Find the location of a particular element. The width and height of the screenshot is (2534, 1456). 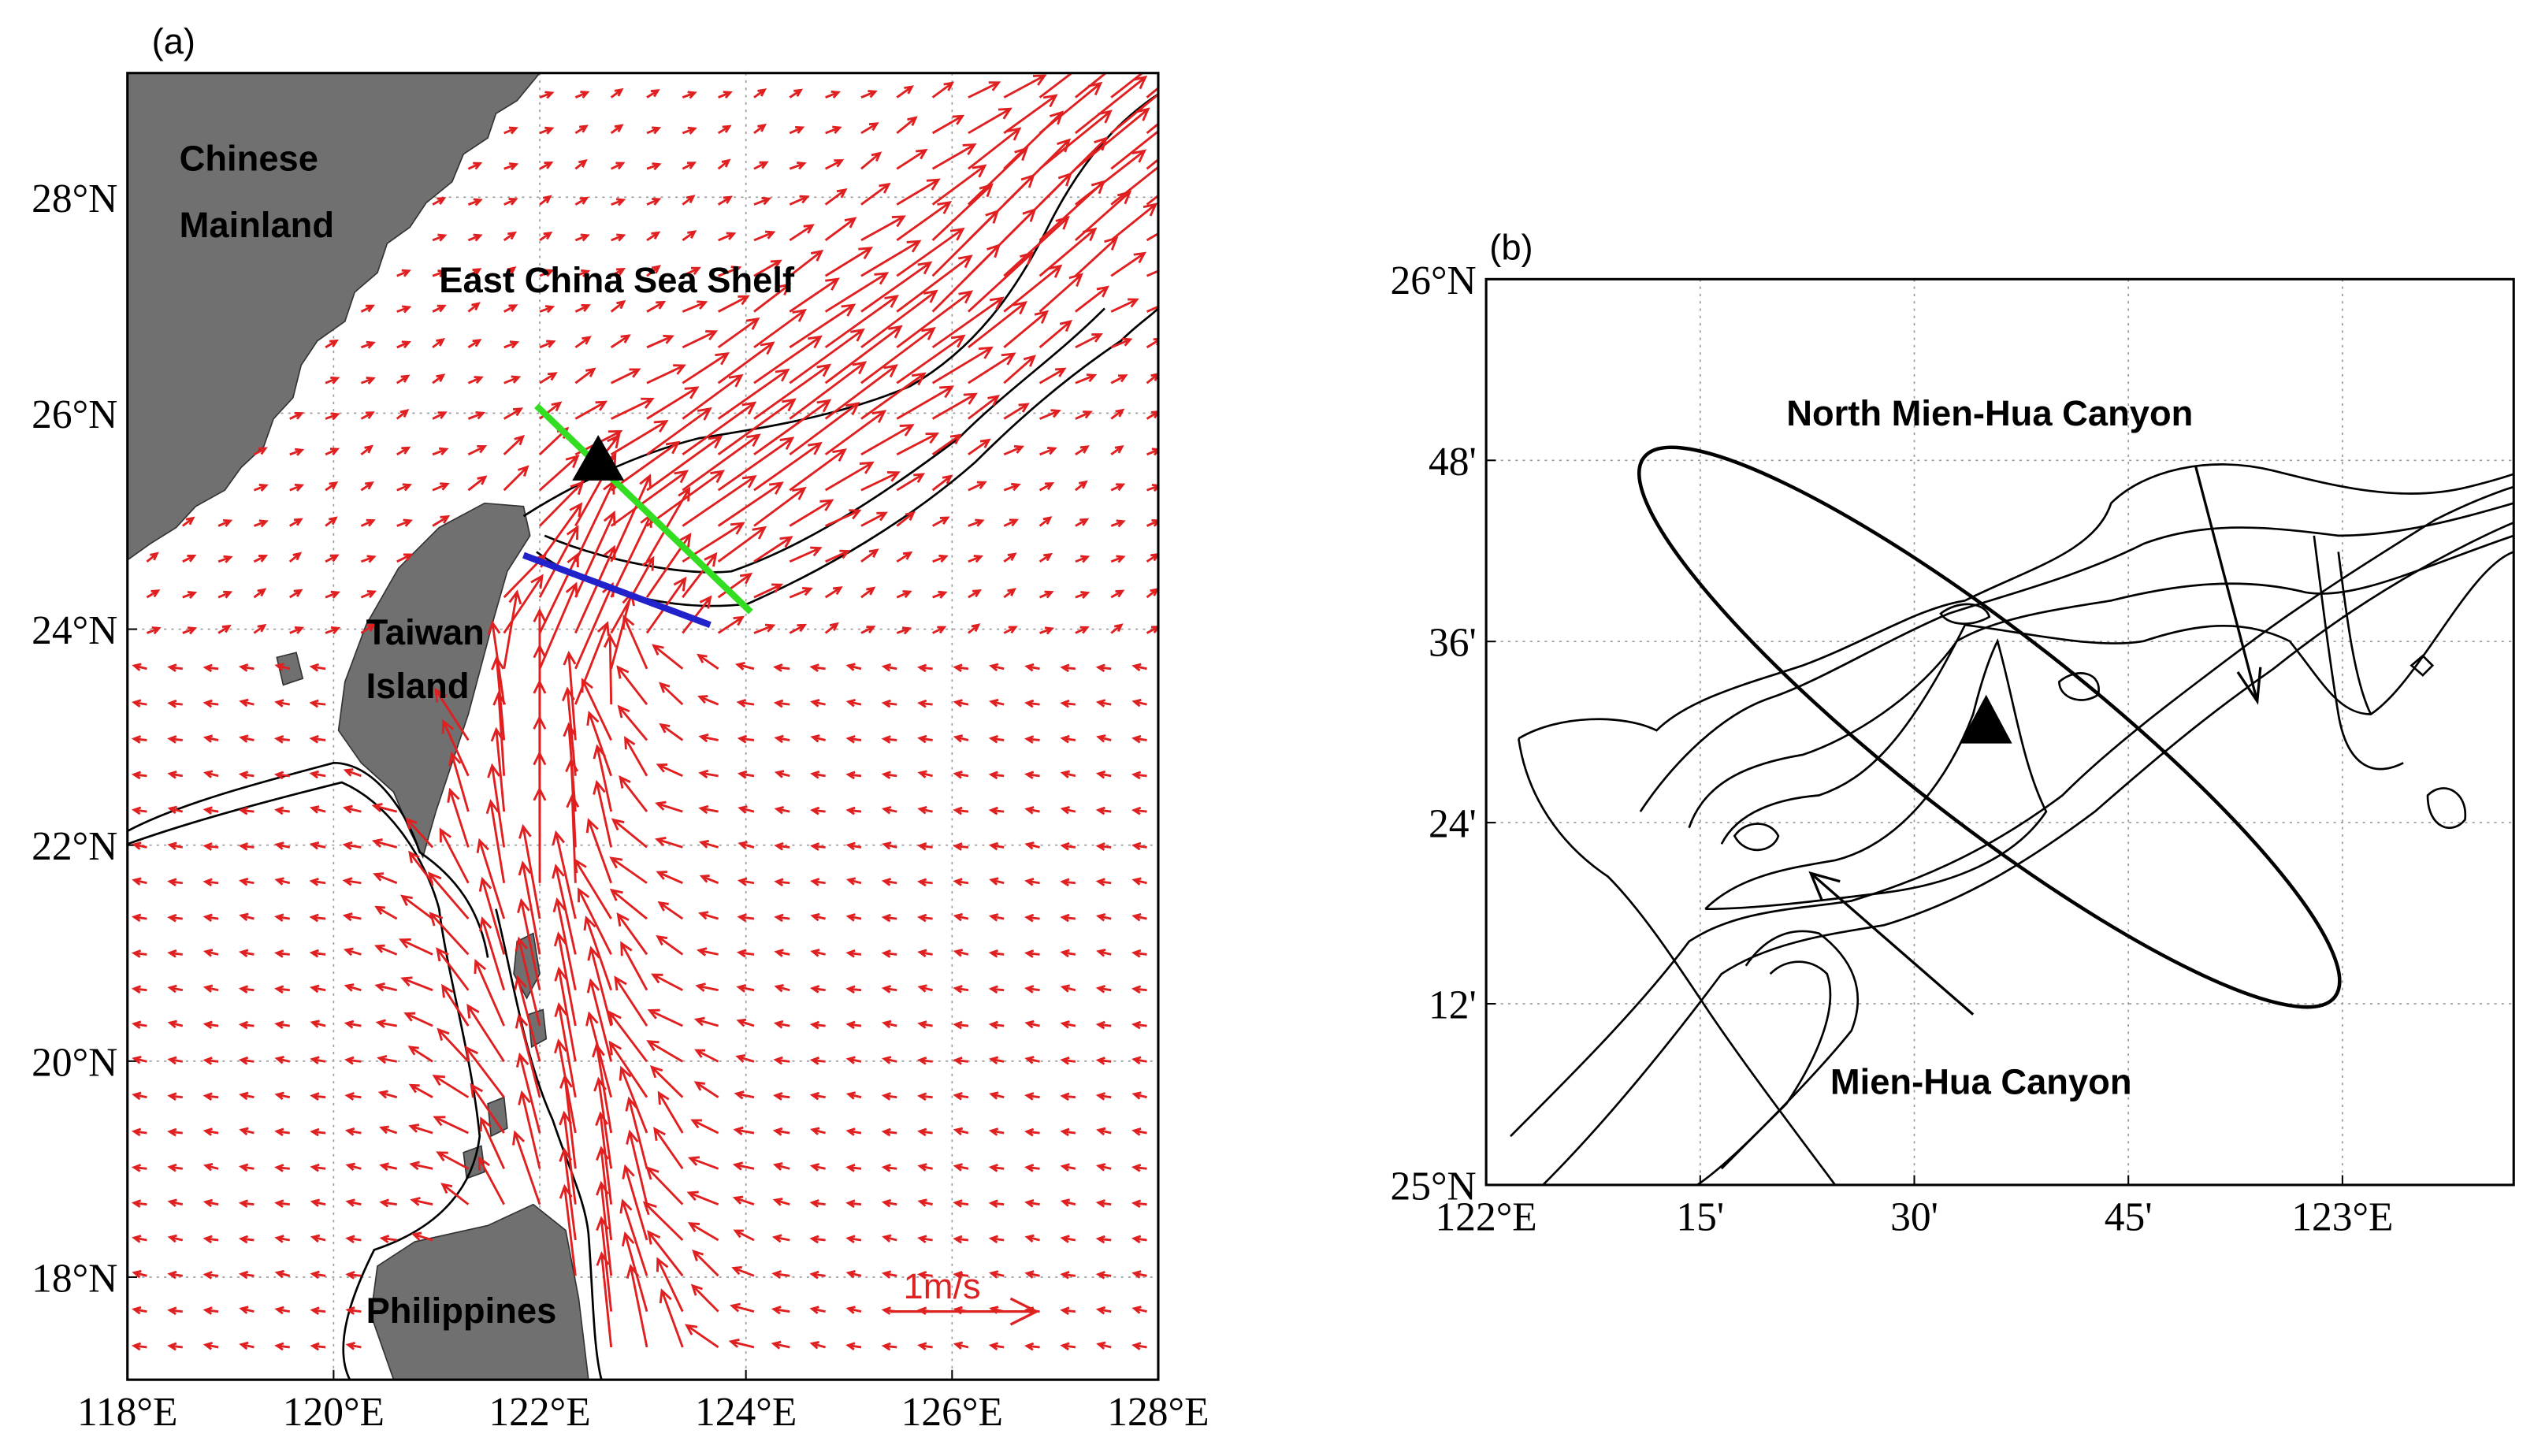

station-marker is located at coordinates (598, 458).